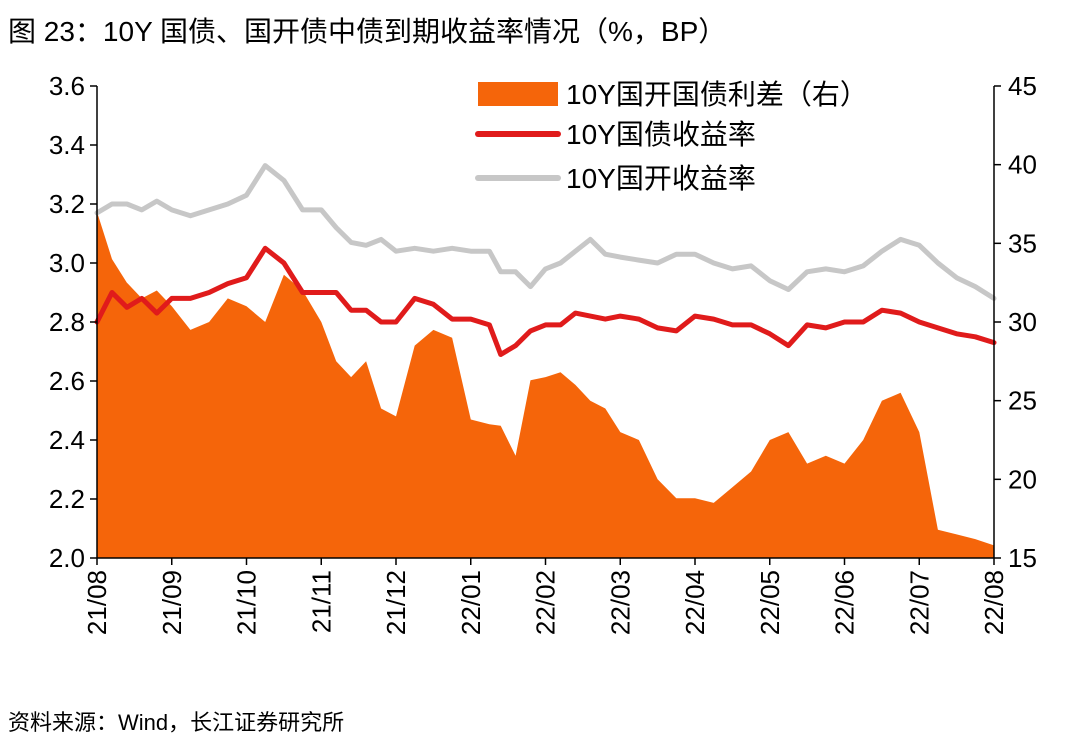  Describe the element at coordinates (661, 134) in the screenshot. I see `legend-label-cgb: 10Y国债收益率` at that location.